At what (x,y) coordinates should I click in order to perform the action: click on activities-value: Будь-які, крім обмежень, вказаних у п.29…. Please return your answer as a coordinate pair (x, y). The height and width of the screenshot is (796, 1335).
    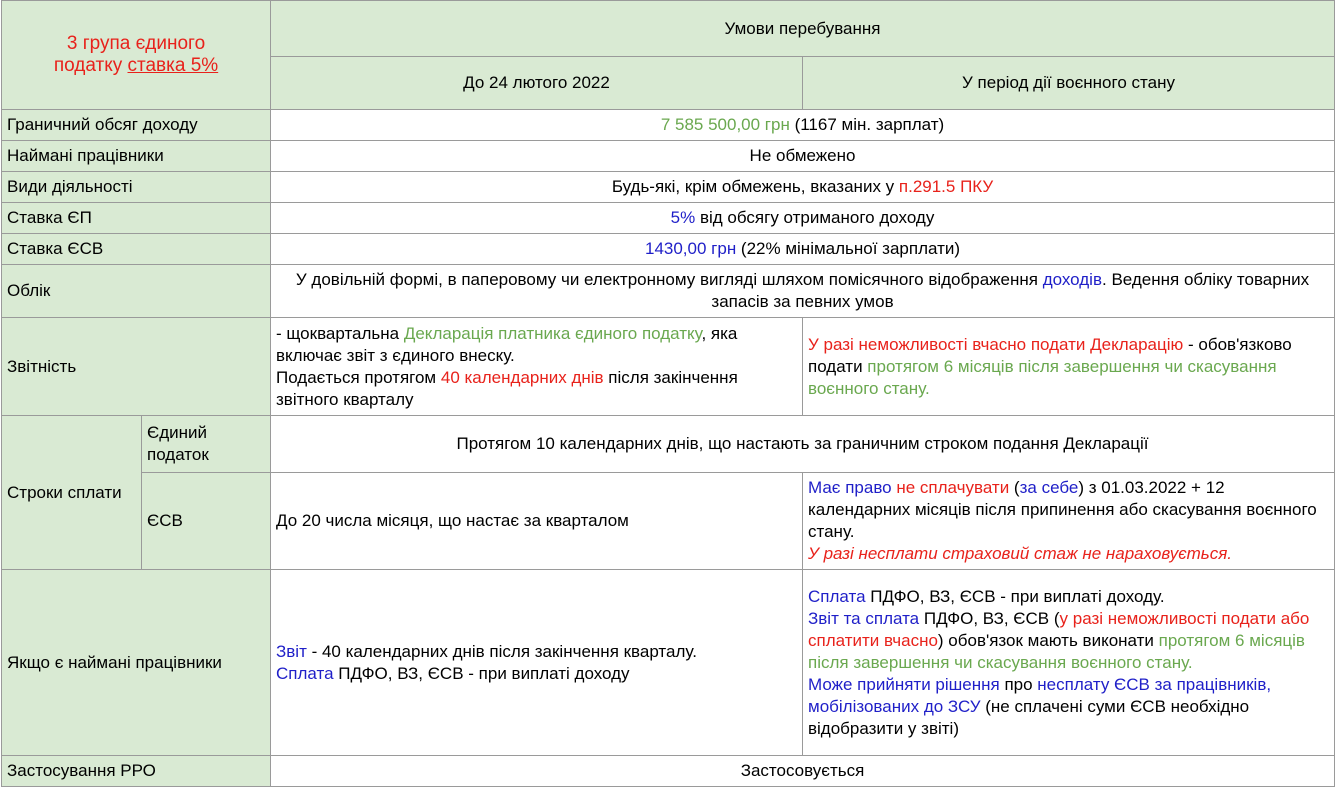
    Looking at the image, I should click on (802, 187).